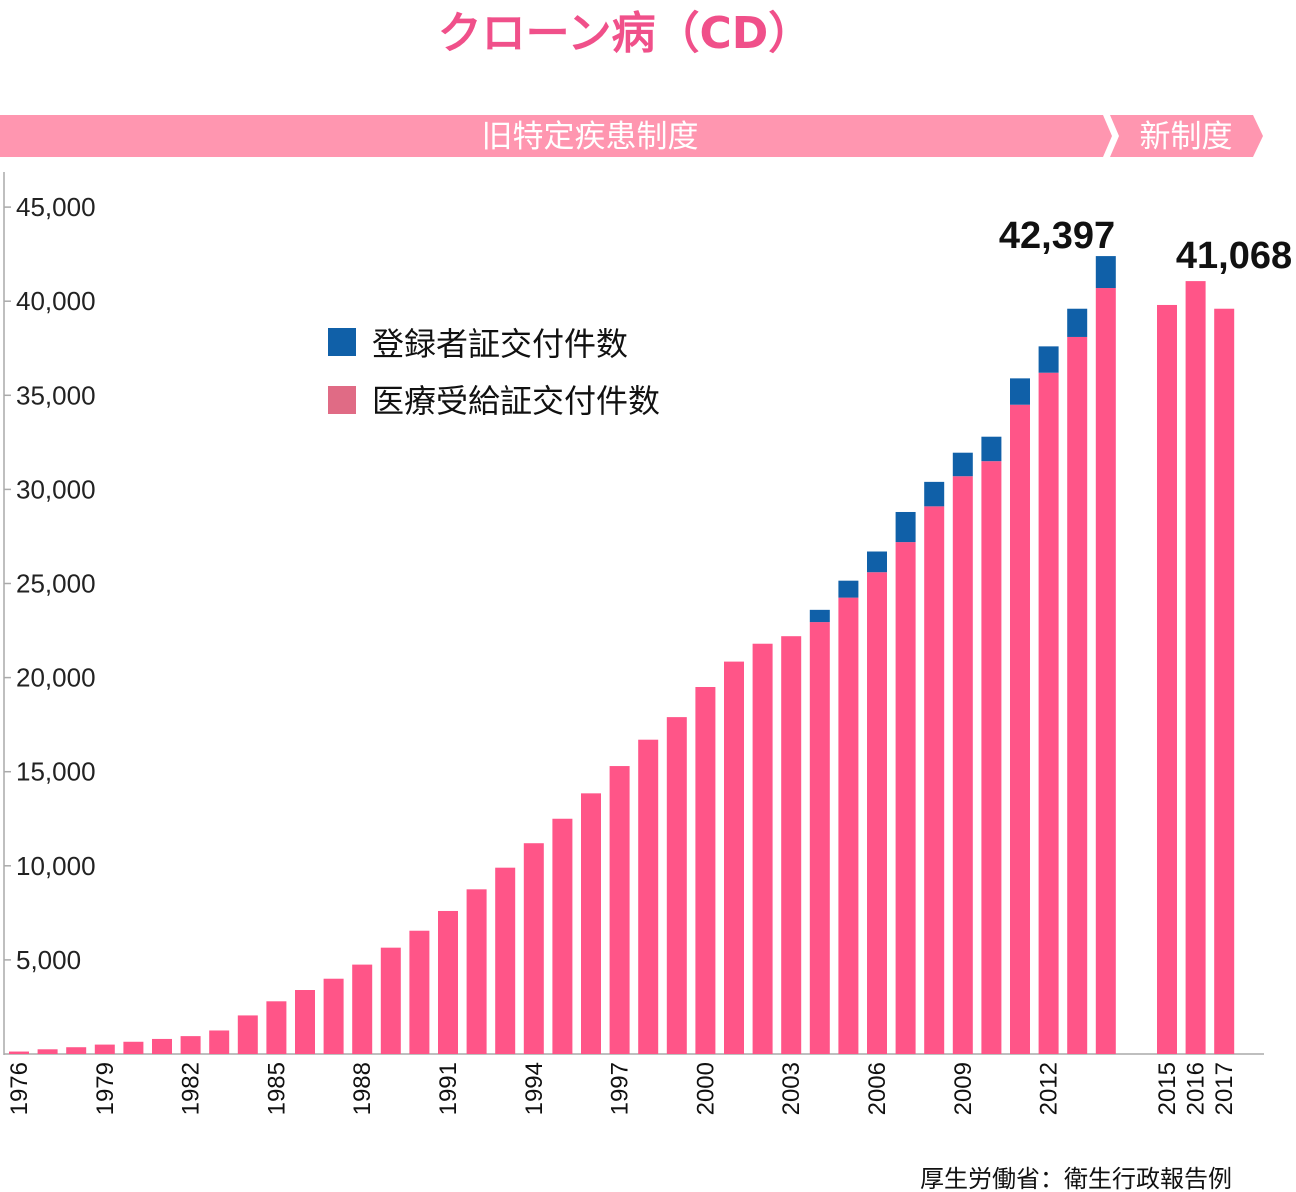  I want to click on x-tick-label: 1982, so click(191, 1088).